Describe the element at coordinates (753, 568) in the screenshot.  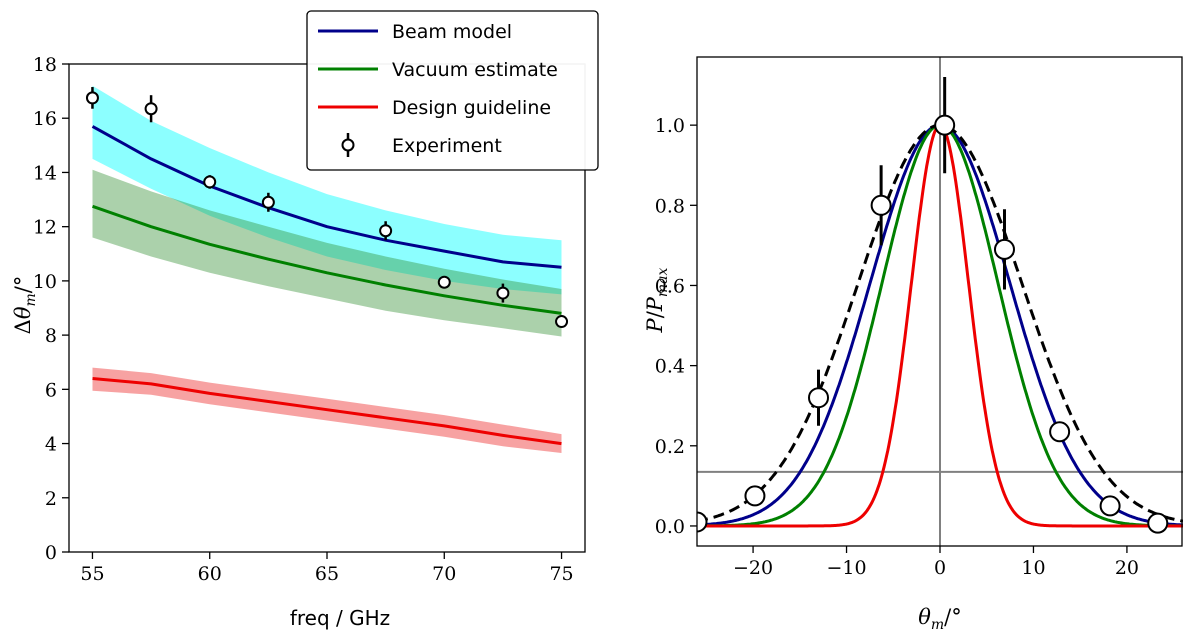
I see `x-tick-label: −20` at that location.